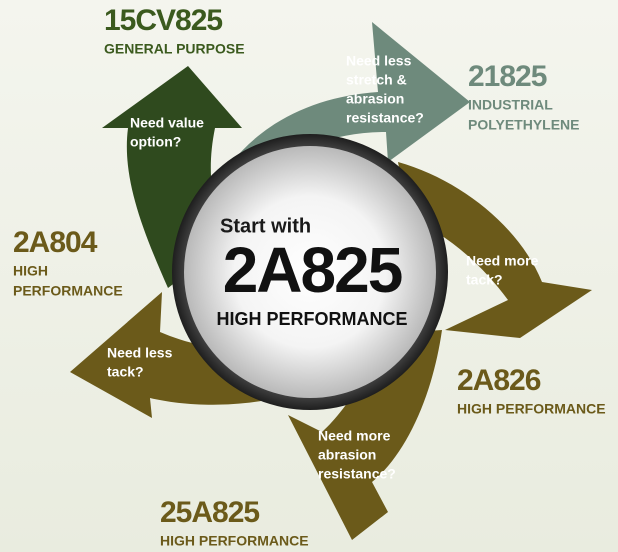  I want to click on center-code: 2A825, so click(312, 270).